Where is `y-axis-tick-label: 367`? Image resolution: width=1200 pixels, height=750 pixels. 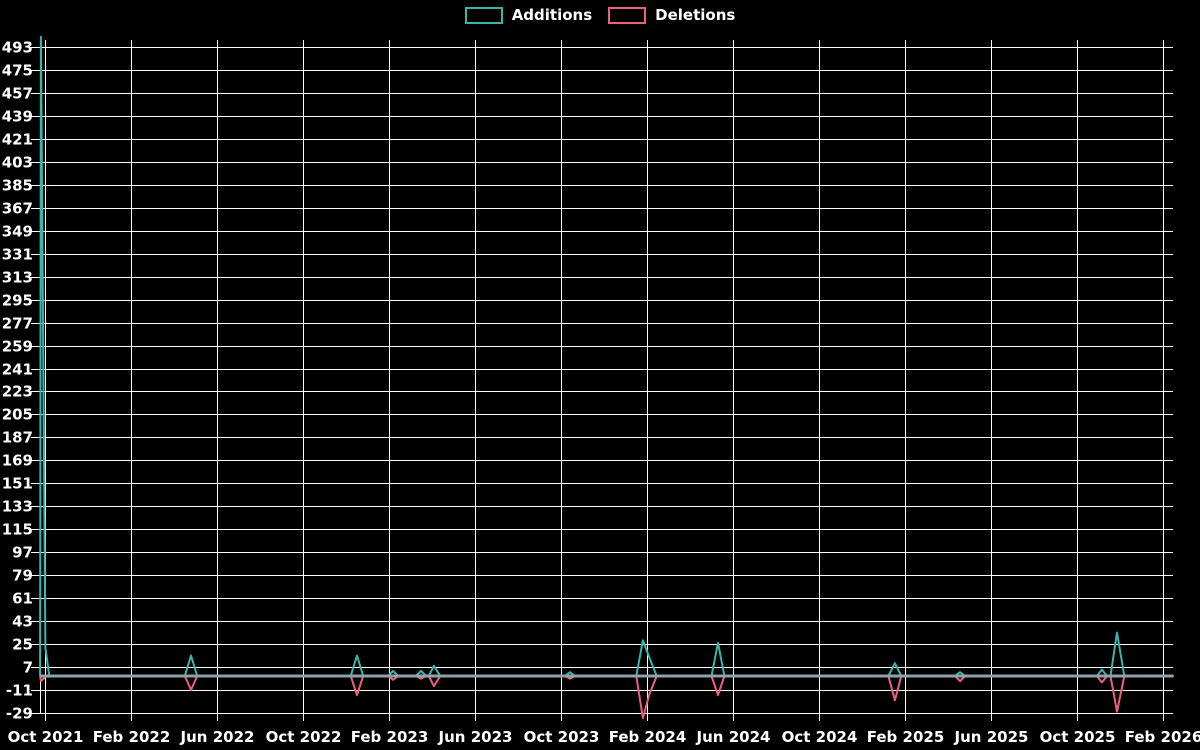 y-axis-tick-label: 367 is located at coordinates (17, 209).